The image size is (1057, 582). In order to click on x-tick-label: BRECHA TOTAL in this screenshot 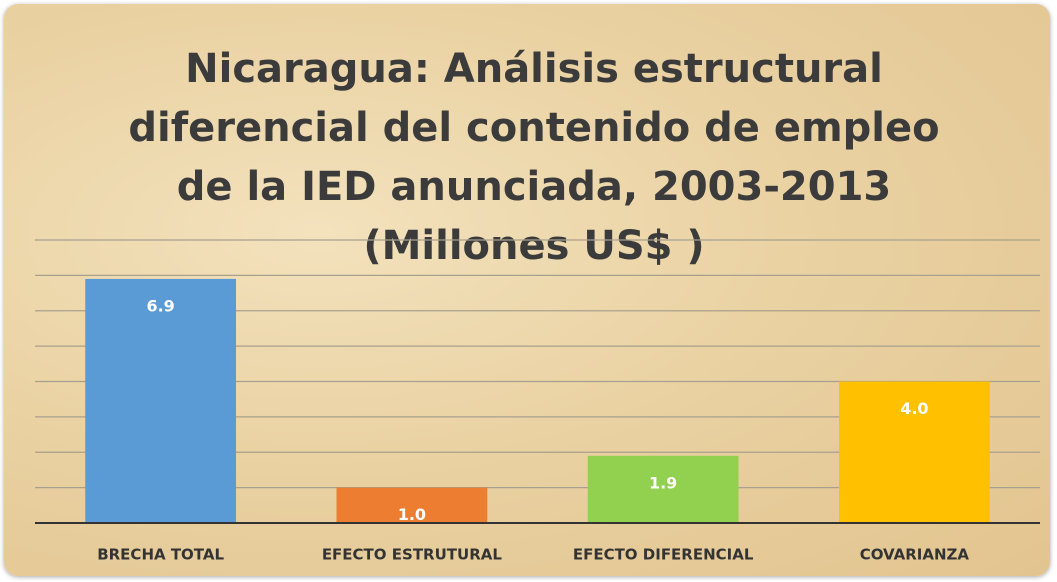, I will do `click(160, 555)`.